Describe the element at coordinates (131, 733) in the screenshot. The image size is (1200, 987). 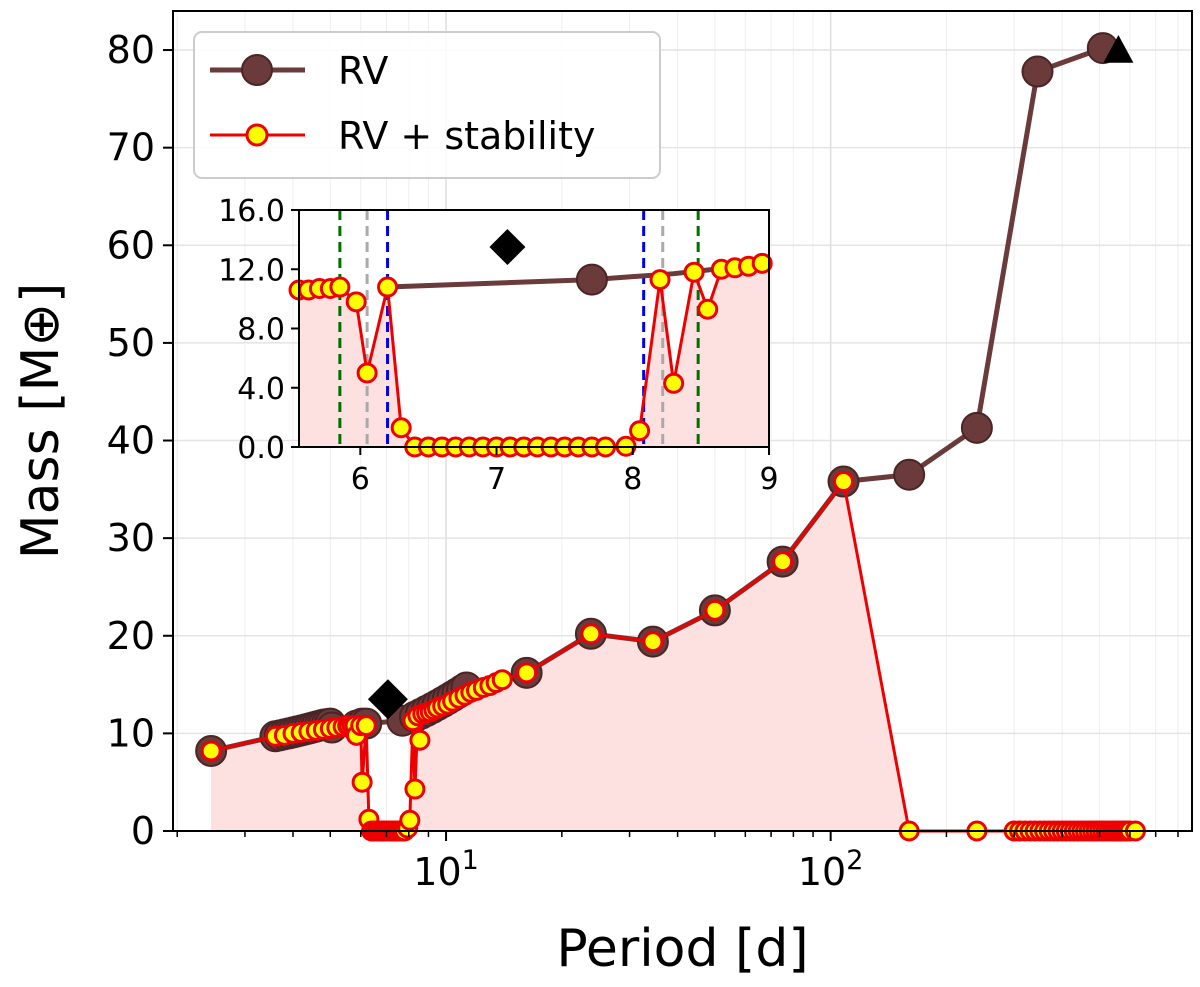
I see `y-tick-label: 10` at that location.